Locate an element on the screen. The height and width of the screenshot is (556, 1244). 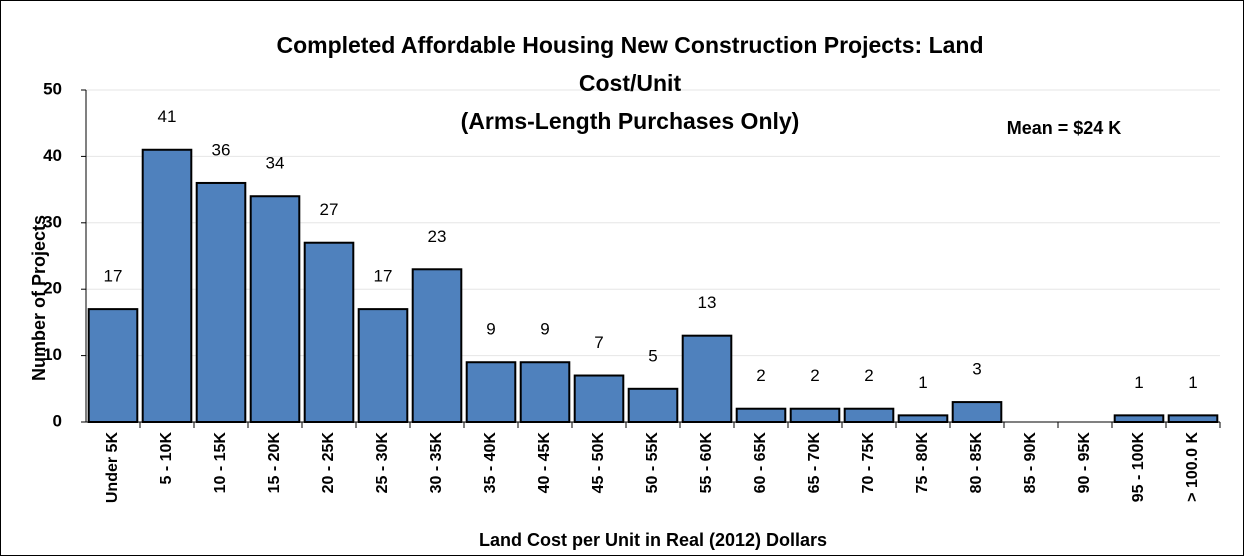
data-label: 23 is located at coordinates (437, 236).